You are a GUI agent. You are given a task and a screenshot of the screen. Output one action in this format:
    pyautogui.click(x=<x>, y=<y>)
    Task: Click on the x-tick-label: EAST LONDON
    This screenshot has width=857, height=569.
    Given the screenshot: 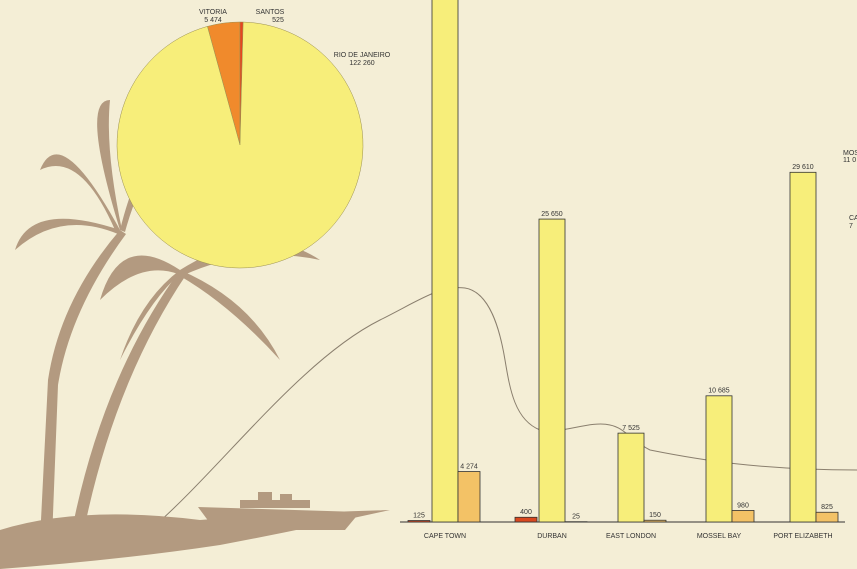 What is the action you would take?
    pyautogui.click(x=631, y=536)
    